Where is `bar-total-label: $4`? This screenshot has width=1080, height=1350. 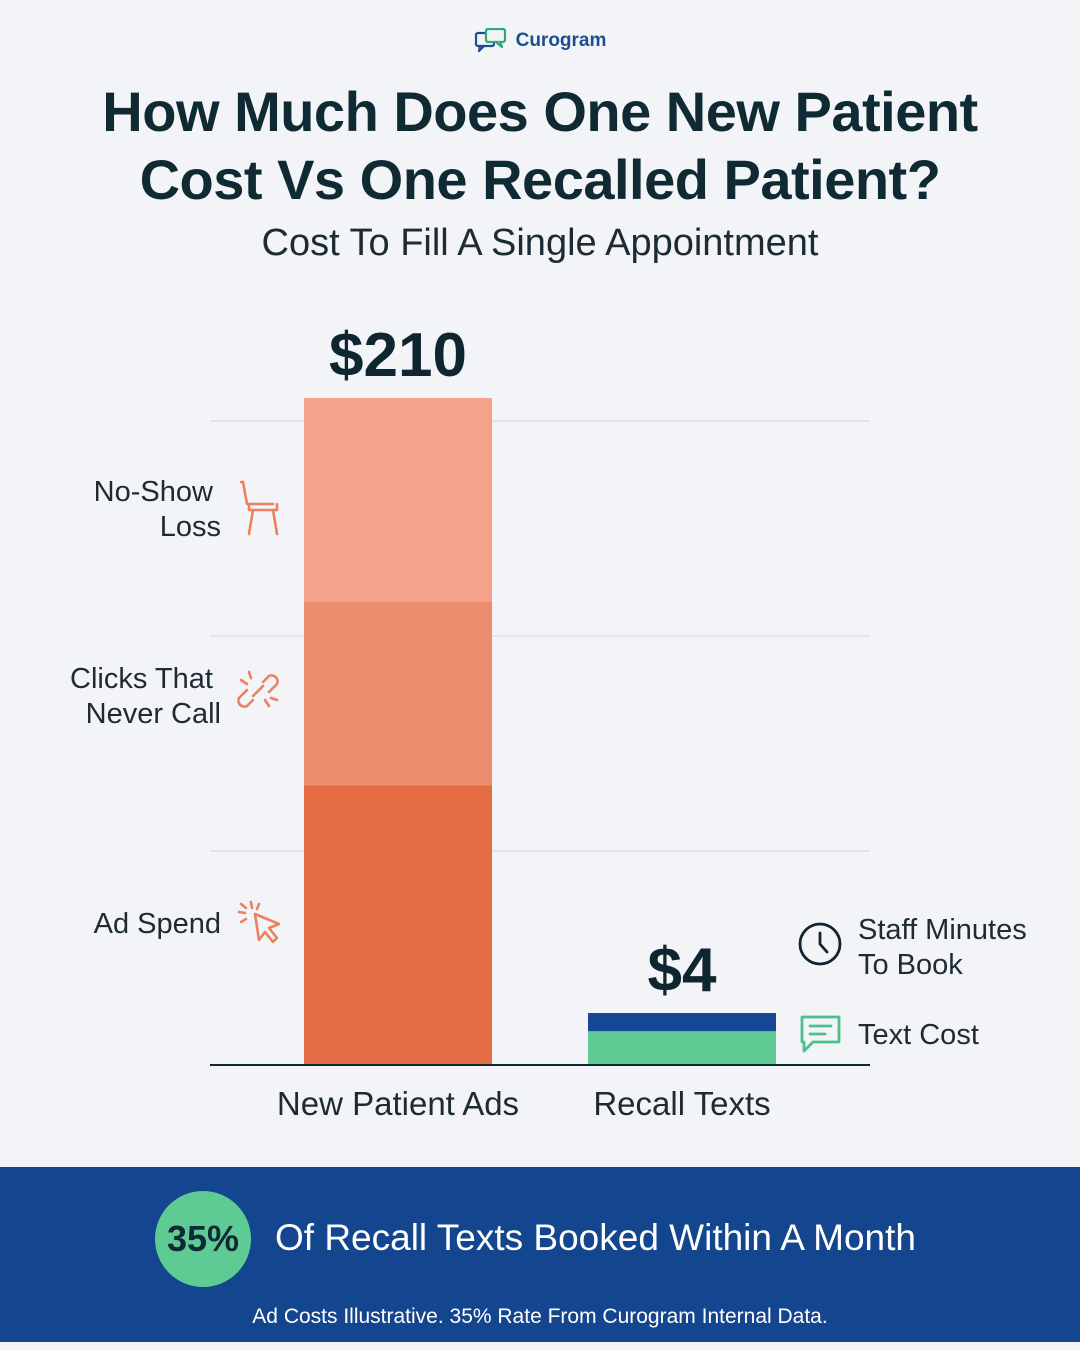
bar-total-label: $4 is located at coordinates (682, 970).